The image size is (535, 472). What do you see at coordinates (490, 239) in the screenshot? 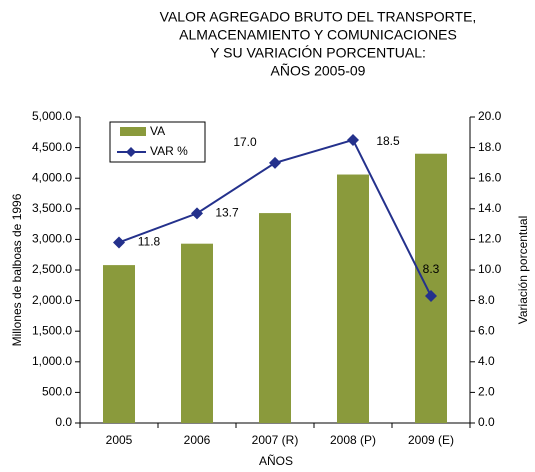
I see `y2-tick-label: 12.0` at bounding box center [490, 239].